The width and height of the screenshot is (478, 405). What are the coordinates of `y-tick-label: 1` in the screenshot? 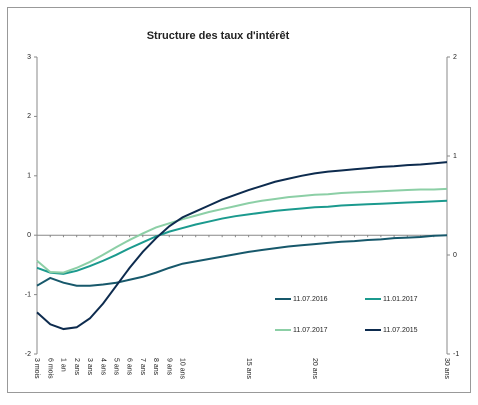 It's located at (29, 176).